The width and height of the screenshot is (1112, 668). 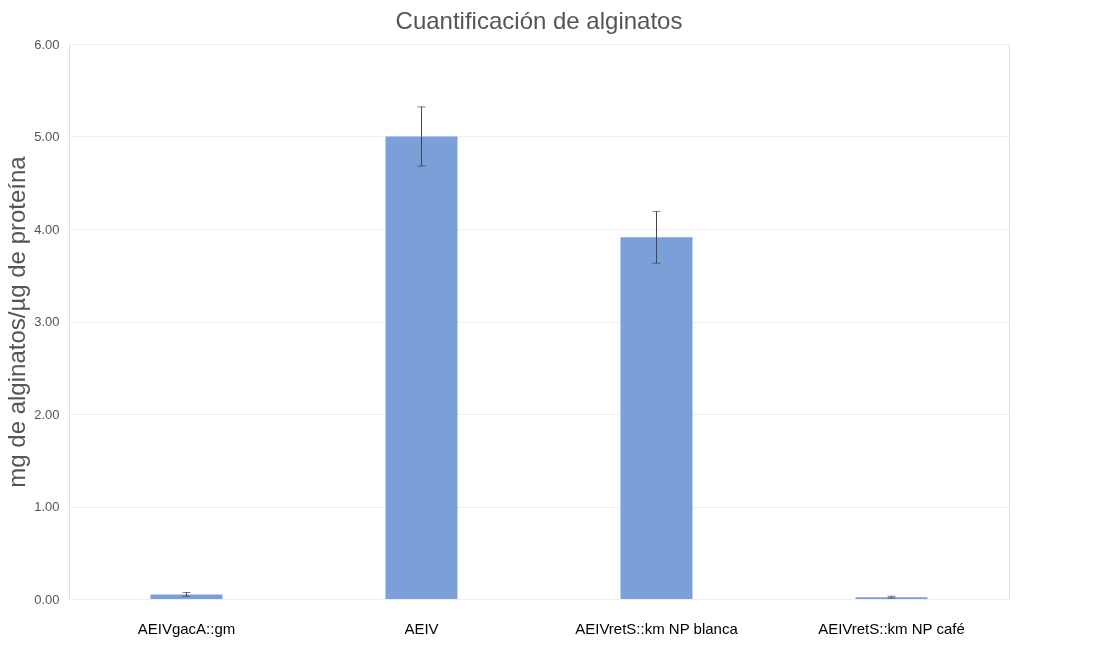 I want to click on chart-title: Cuantificación de alginatos, so click(x=539, y=20).